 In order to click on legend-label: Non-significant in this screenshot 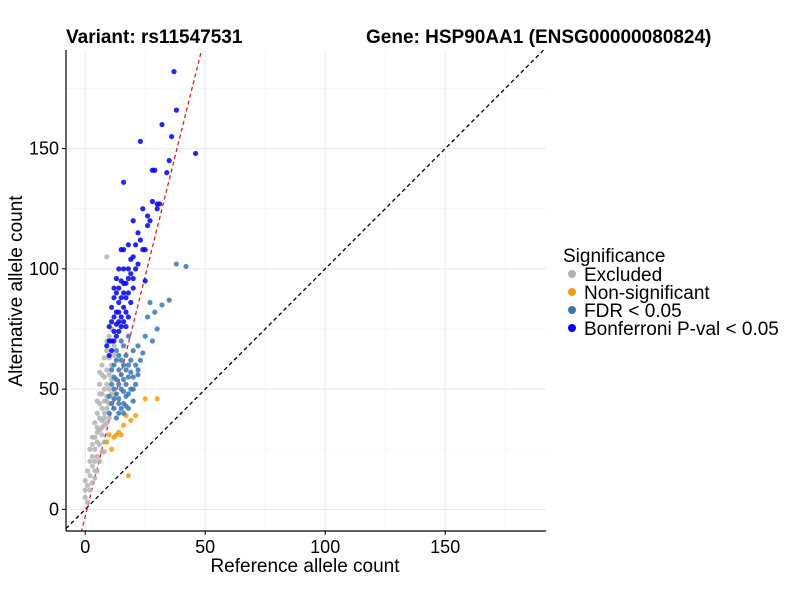, I will do `click(647, 293)`.